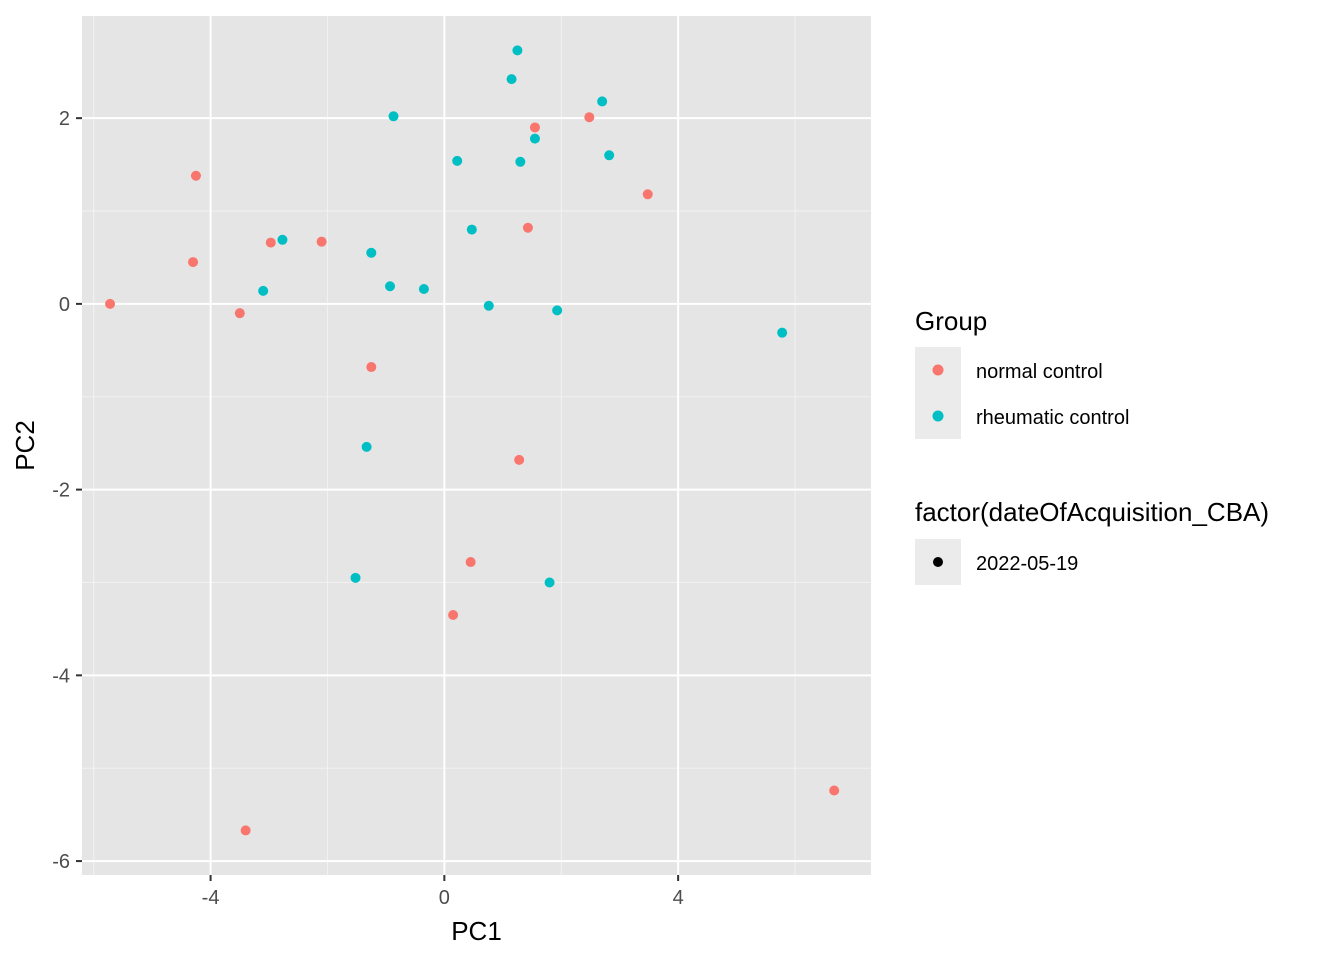  What do you see at coordinates (64, 305) in the screenshot?
I see `y-tick-label: 0` at bounding box center [64, 305].